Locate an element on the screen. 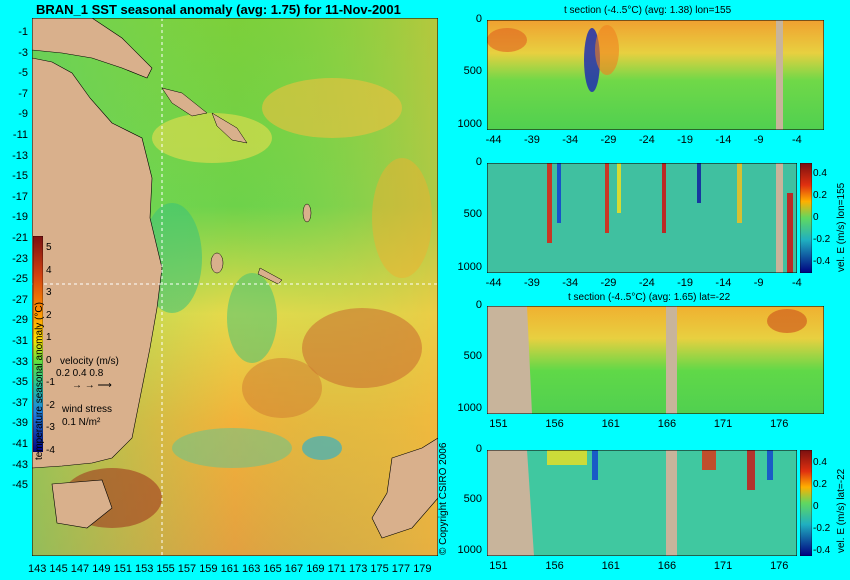 Image resolution: width=850 pixels, height=580 pixels. map-lat-tick-label: -35 is located at coordinates (20, 382).